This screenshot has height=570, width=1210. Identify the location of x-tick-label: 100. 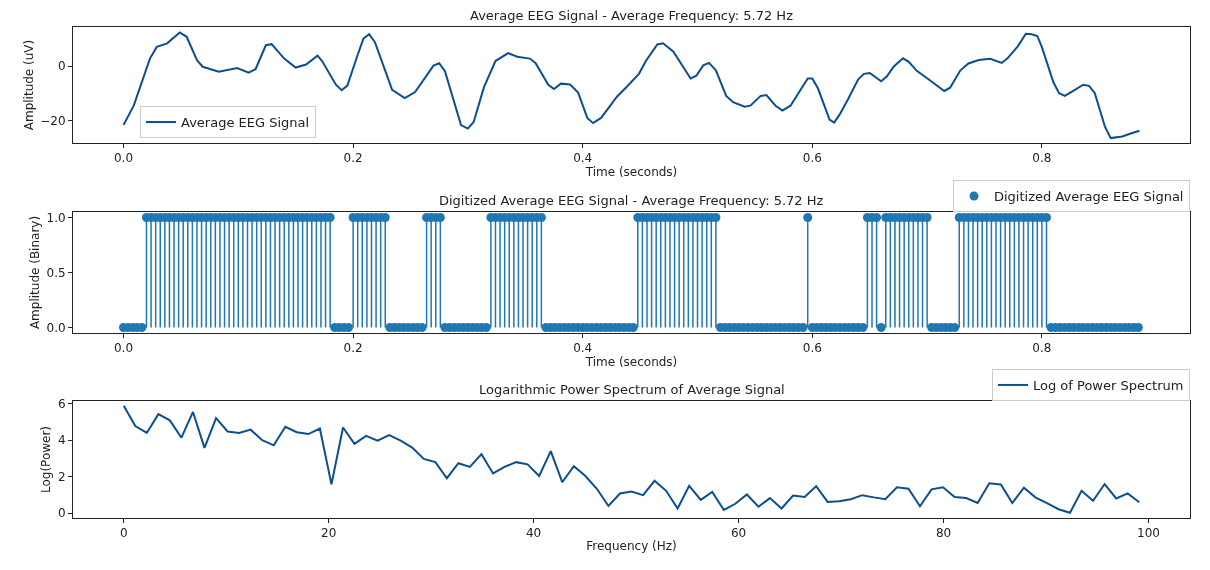
(1148, 533).